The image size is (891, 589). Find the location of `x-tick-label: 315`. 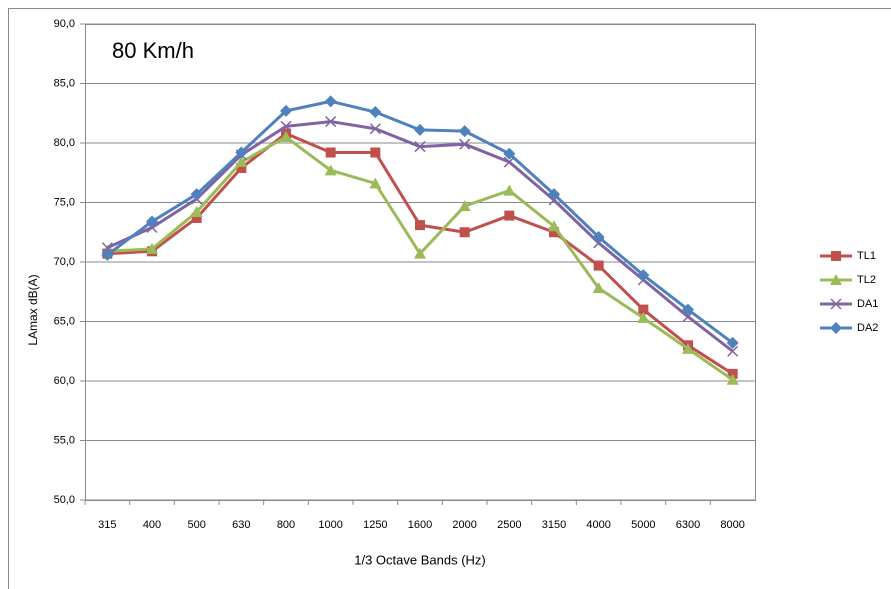

x-tick-label: 315 is located at coordinates (107, 525).